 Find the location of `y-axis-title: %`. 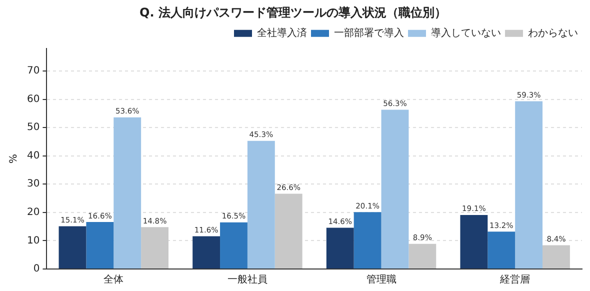

y-axis-title: % is located at coordinates (14, 159).